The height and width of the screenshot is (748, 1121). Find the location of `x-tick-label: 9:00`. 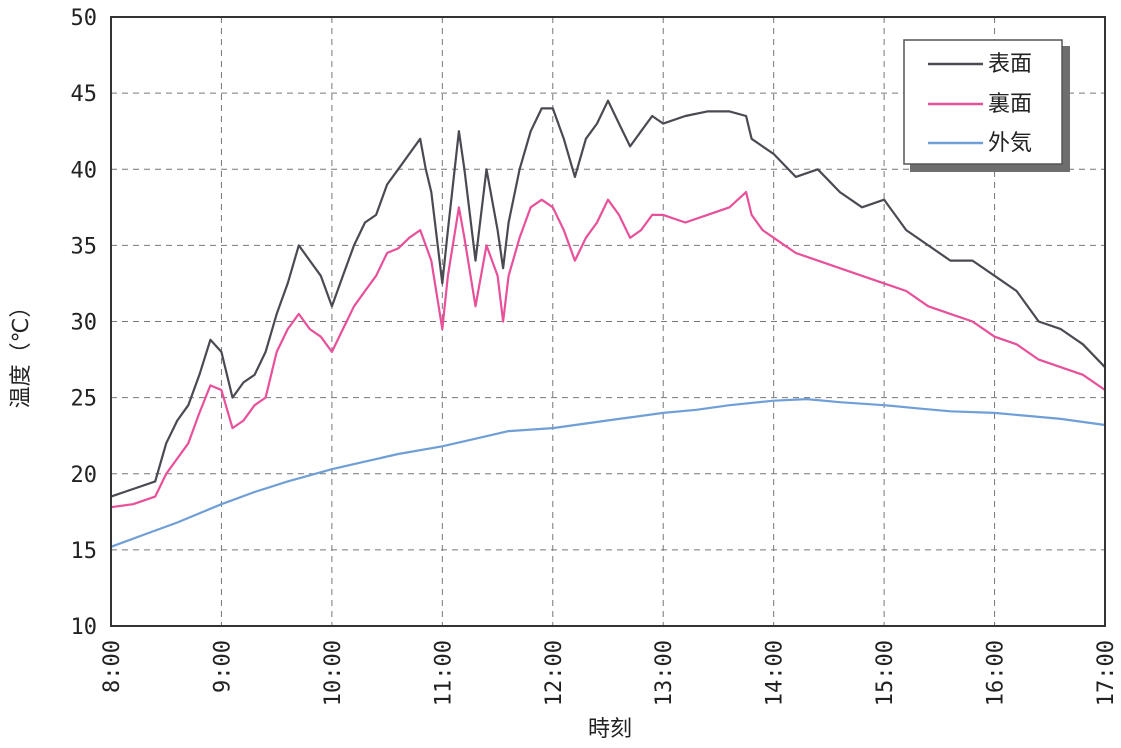

x-tick-label: 9:00 is located at coordinates (222, 666).